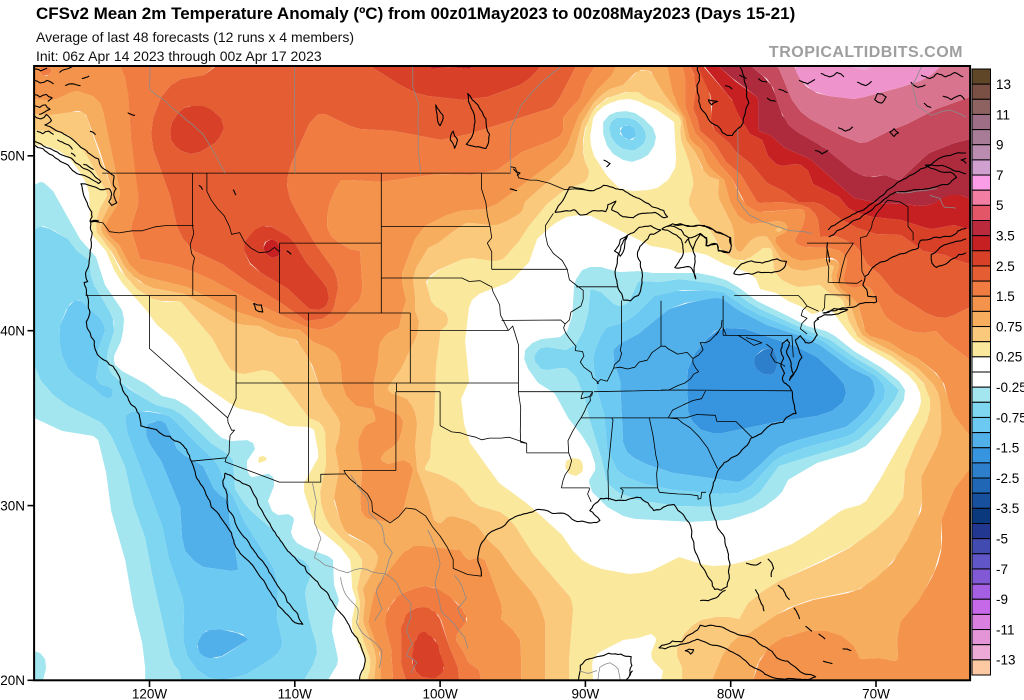  I want to click on svg-text: -2.5, so click(1007, 478).